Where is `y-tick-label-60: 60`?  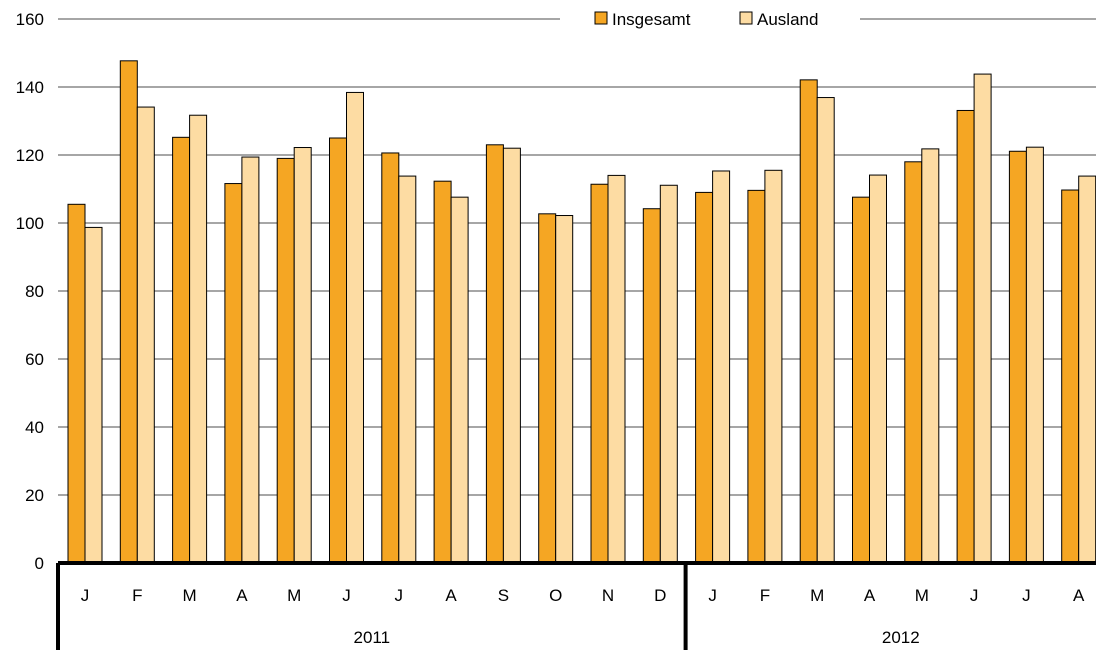
y-tick-label-60: 60 is located at coordinates (34, 359).